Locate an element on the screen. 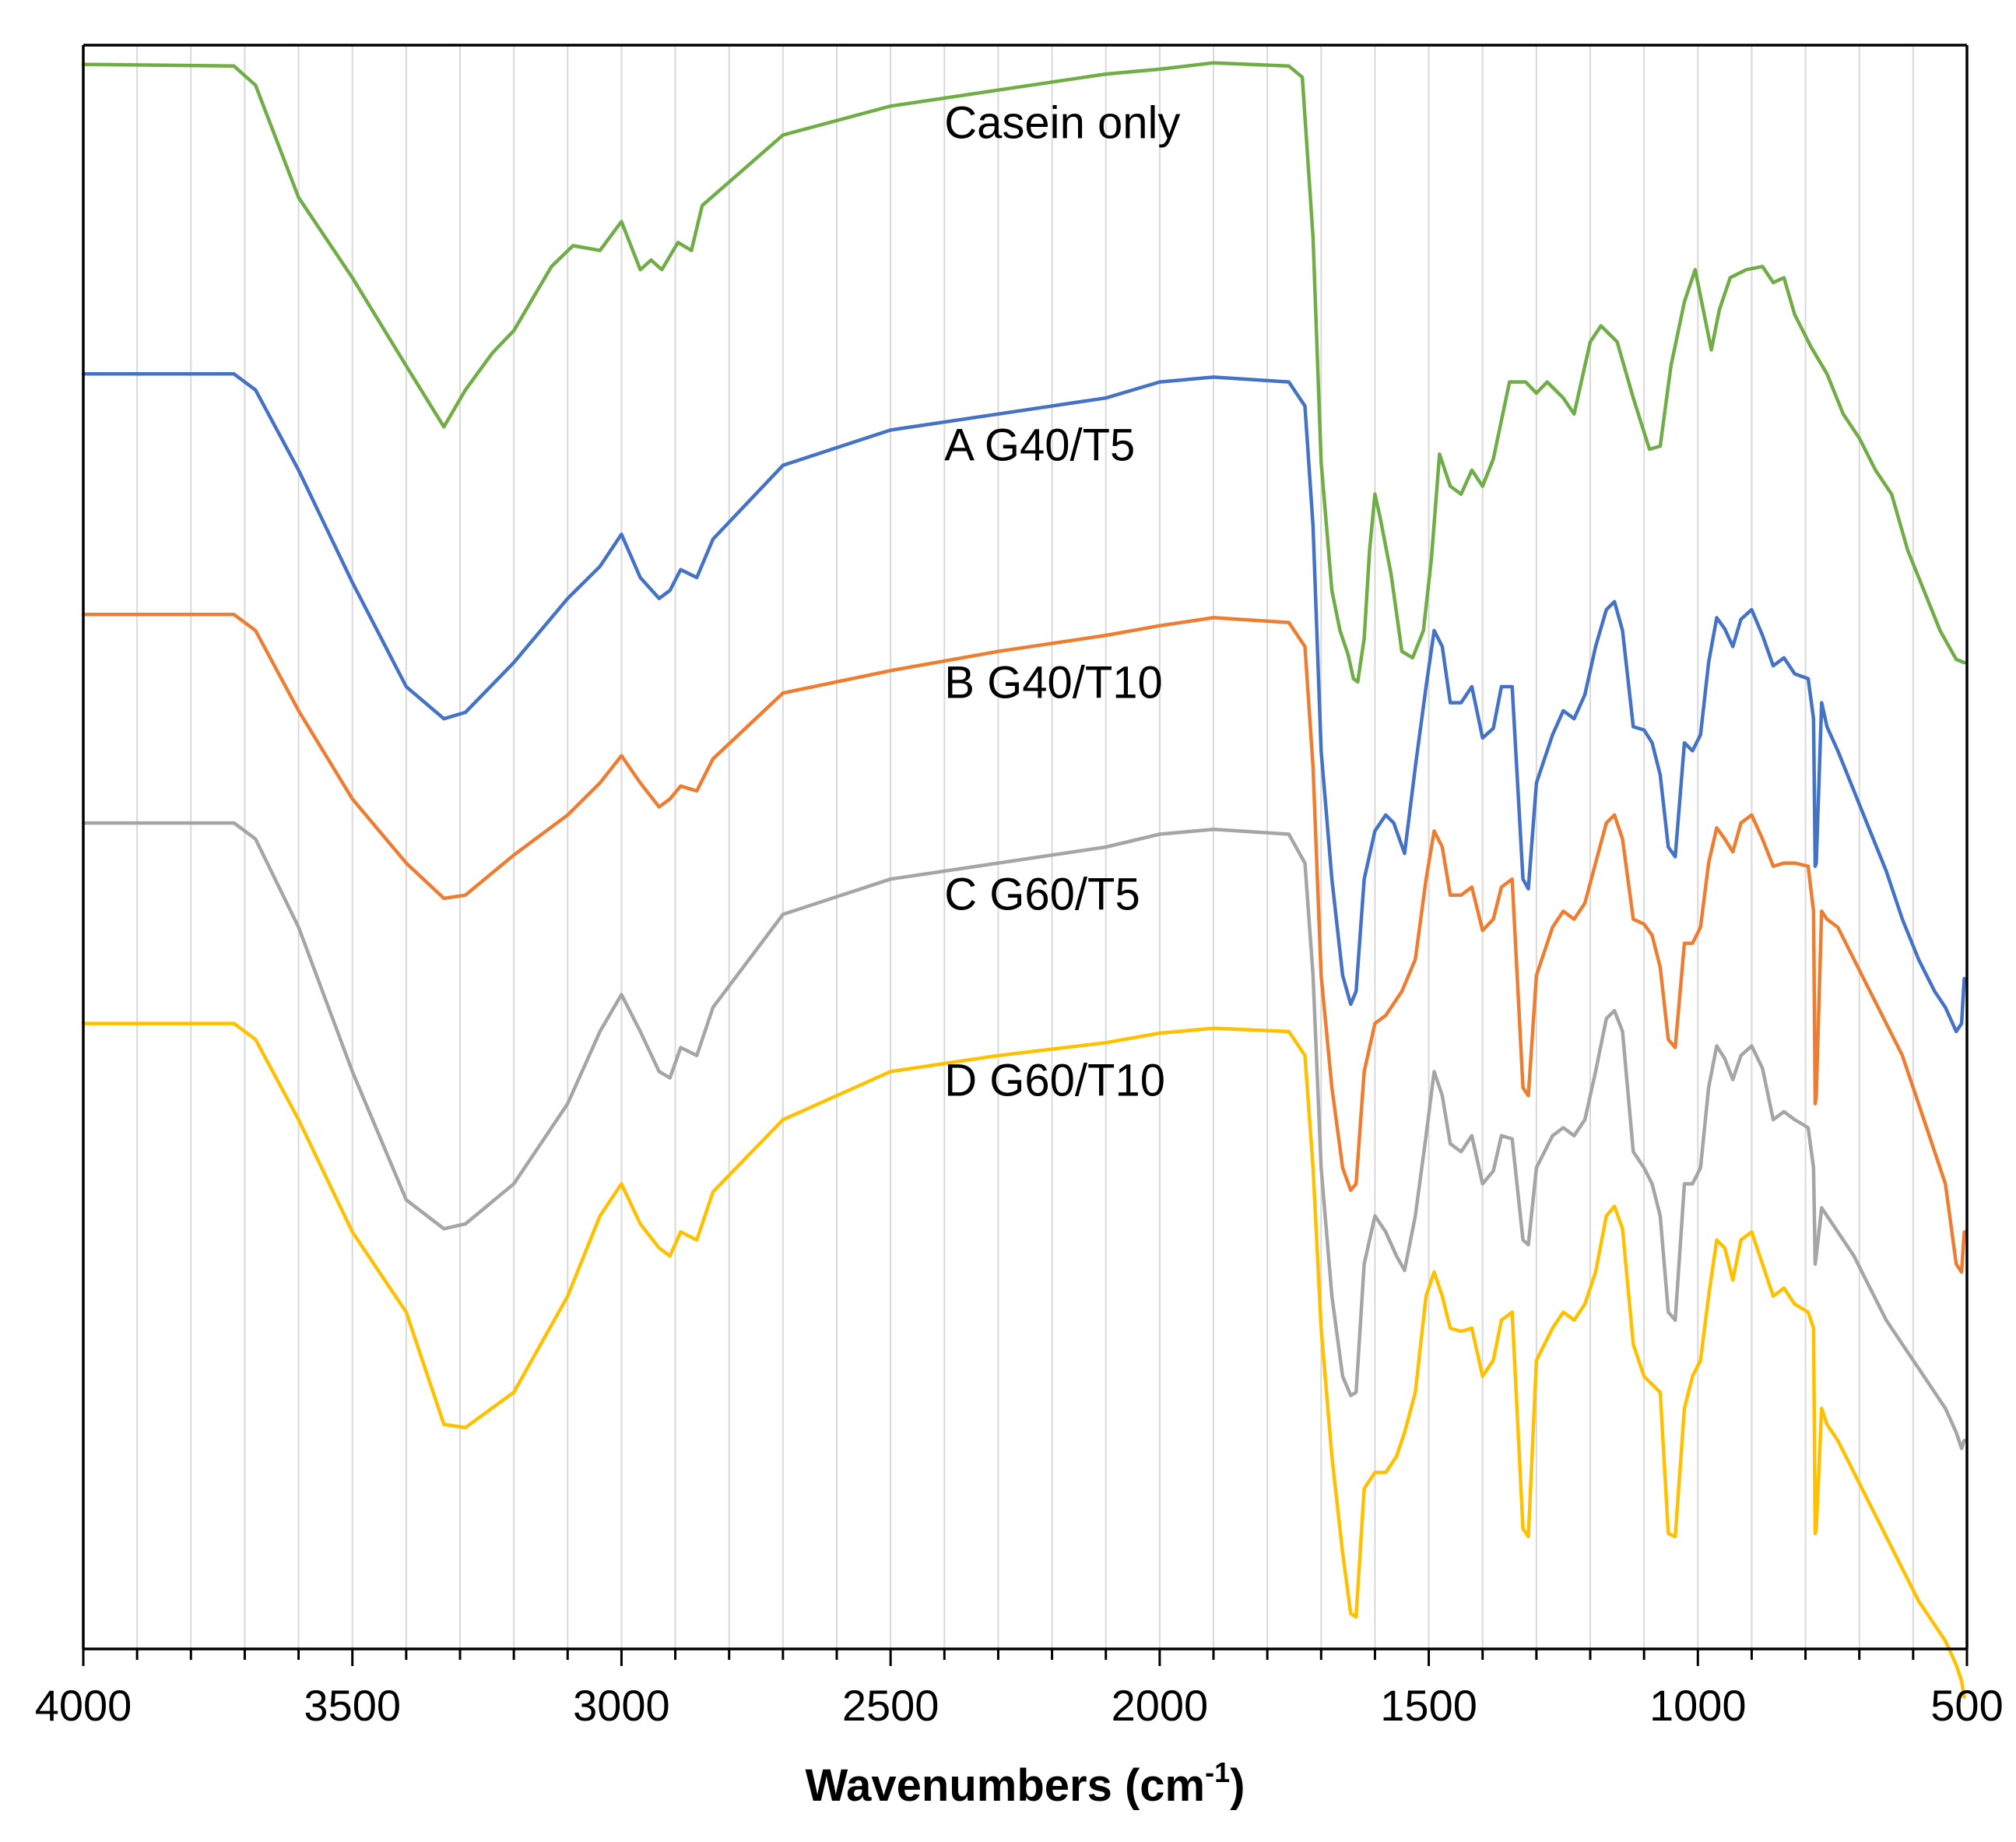 The width and height of the screenshot is (2016, 1842). x-tick-label-1500: 1500 is located at coordinates (1429, 1705).